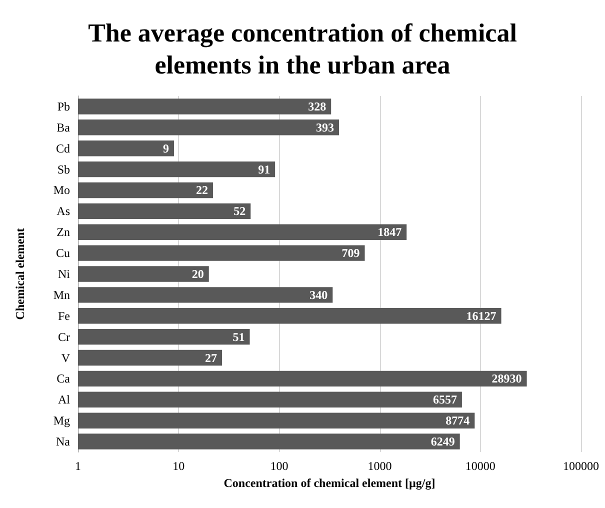 The image size is (605, 508). What do you see at coordinates (78, 466) in the screenshot?
I see `x-tick-label: 1` at bounding box center [78, 466].